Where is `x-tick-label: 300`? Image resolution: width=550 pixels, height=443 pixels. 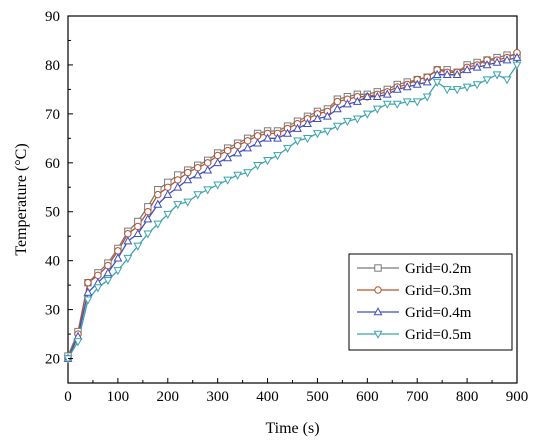 x-tick-label: 300 is located at coordinates (217, 397).